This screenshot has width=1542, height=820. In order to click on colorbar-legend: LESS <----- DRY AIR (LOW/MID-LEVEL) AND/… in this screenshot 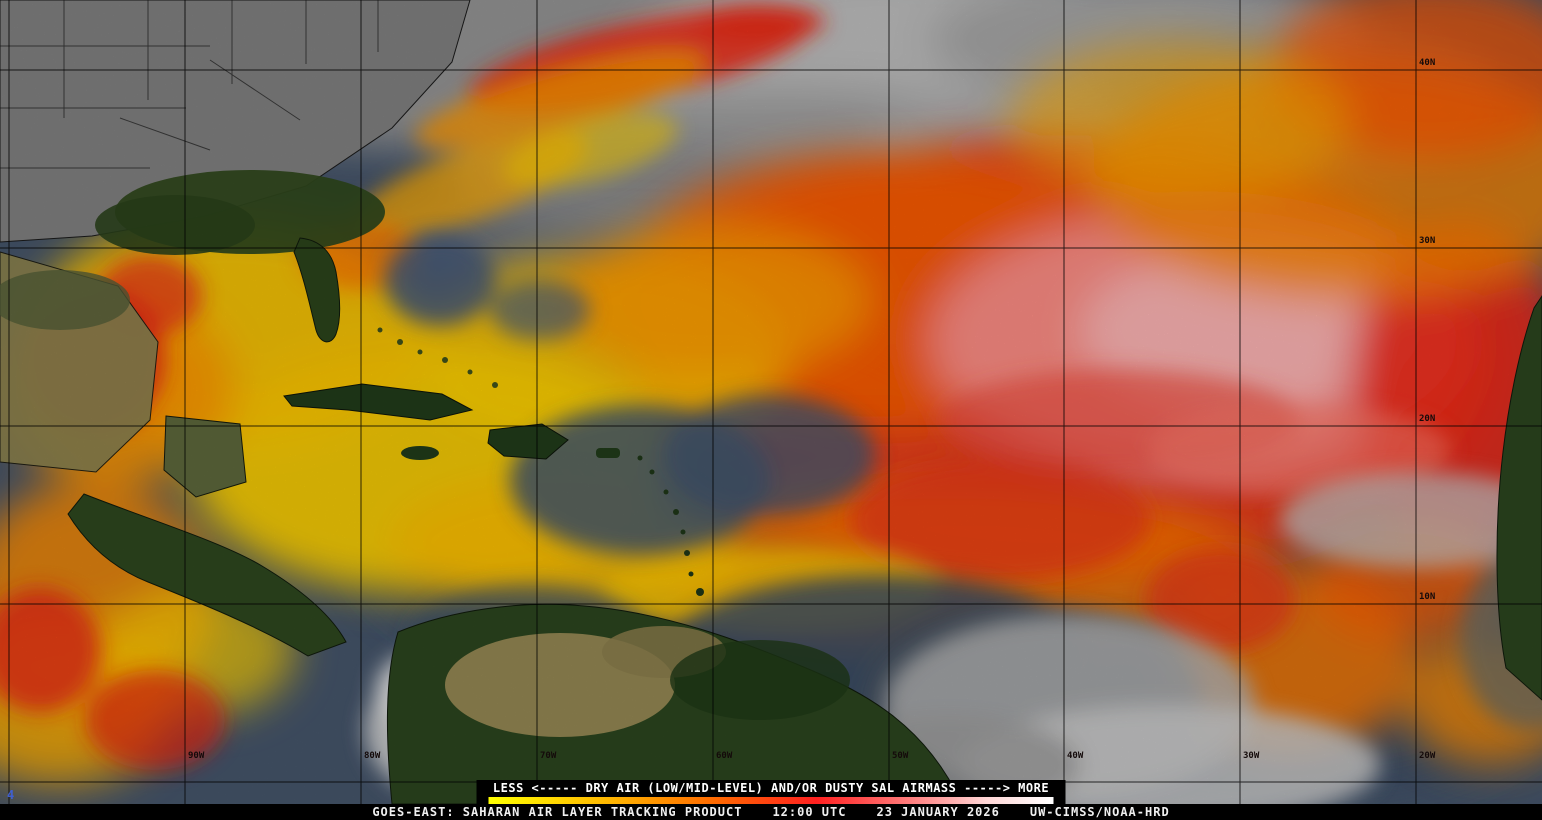, I will do `click(771, 793)`.